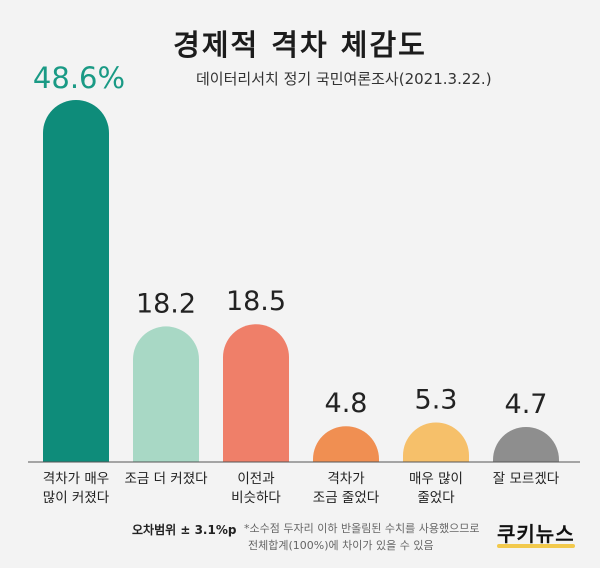 The width and height of the screenshot is (600, 568). I want to click on margin-of-error: 오차범위 ± 3.1%p, so click(184, 530).